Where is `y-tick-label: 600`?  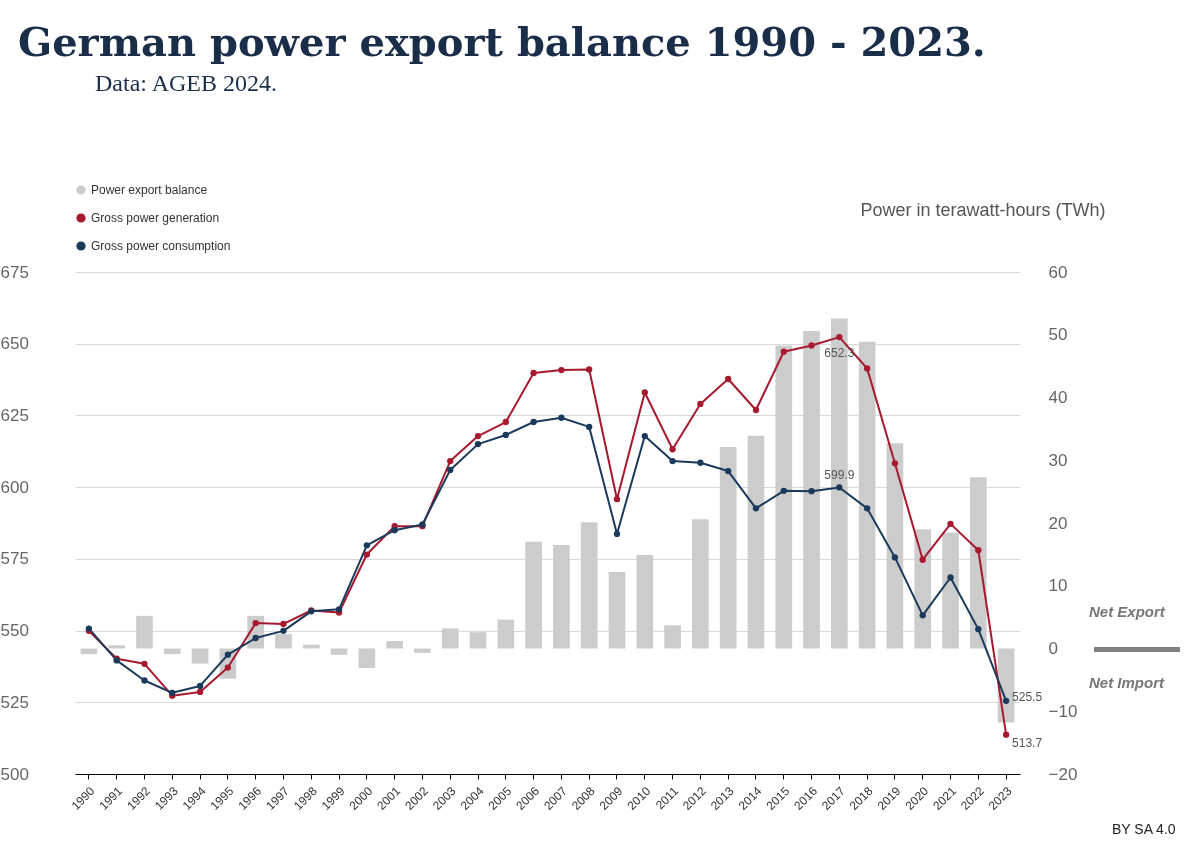 y-tick-label: 600 is located at coordinates (14, 487).